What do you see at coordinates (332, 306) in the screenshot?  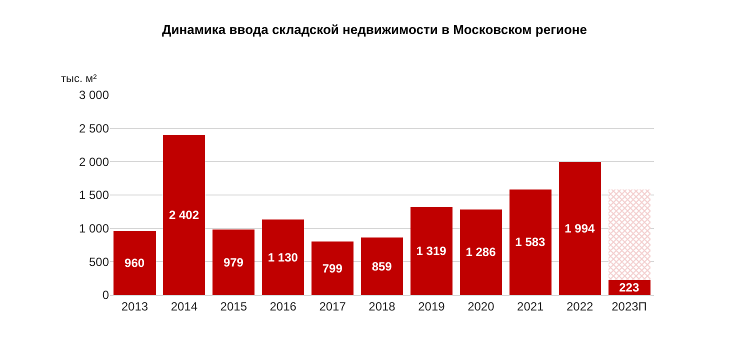 I see `x-tick-label: 2017` at bounding box center [332, 306].